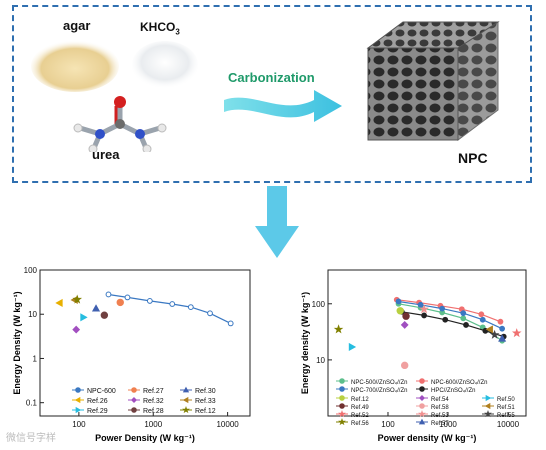  I want to click on x-axis-label: Power Density (W kg⁻¹), so click(145, 438).